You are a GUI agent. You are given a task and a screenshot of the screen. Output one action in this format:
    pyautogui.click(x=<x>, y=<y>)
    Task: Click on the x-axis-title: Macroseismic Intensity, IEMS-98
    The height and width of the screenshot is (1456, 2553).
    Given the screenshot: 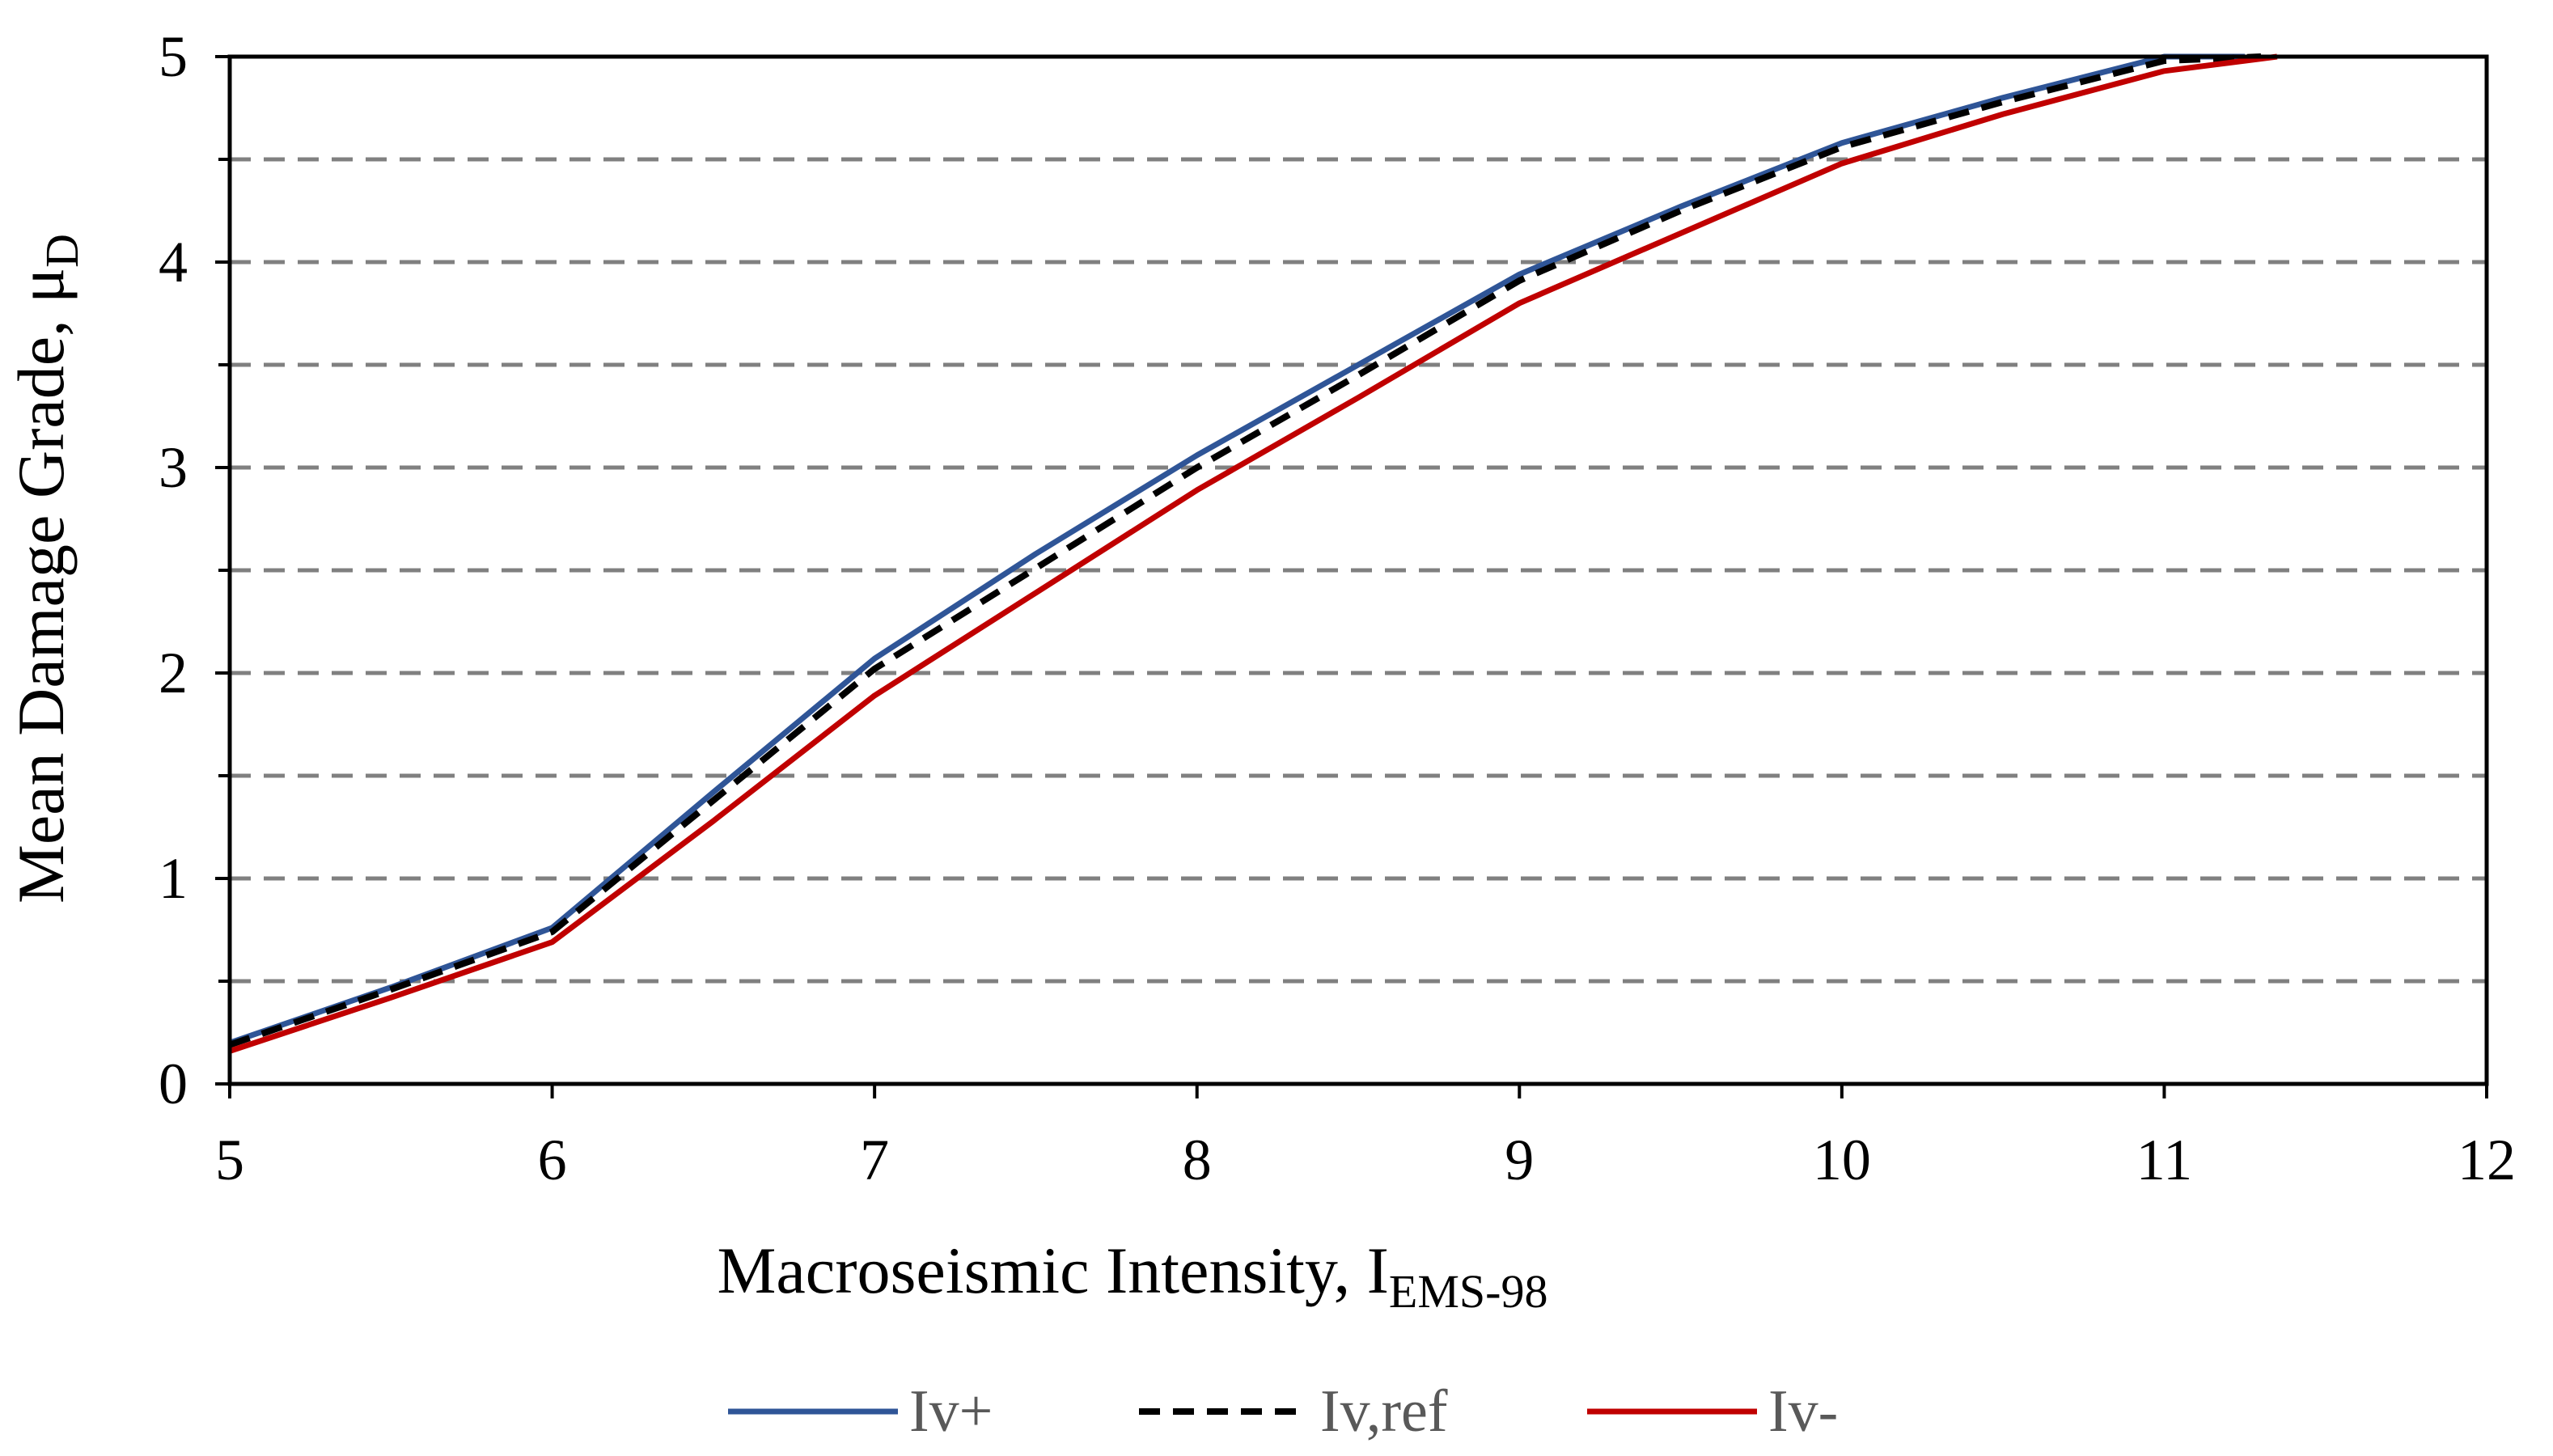 What is the action you would take?
    pyautogui.click(x=1133, y=1276)
    